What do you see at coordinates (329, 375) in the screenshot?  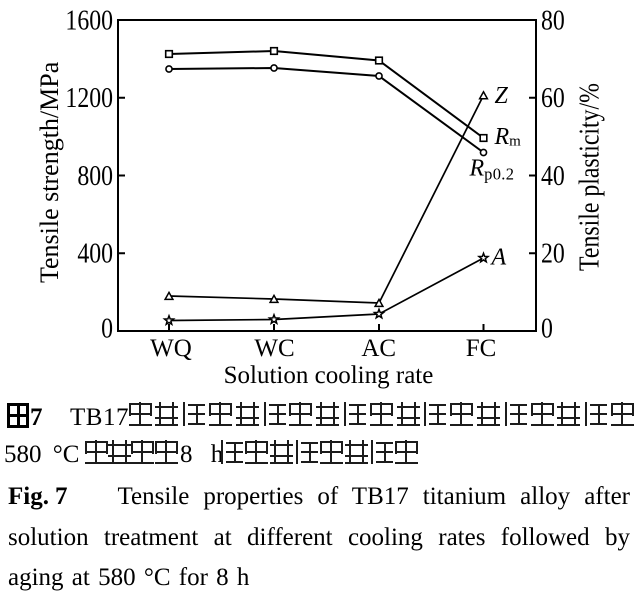 I see `svg-text: Solution cooling rate` at bounding box center [329, 375].